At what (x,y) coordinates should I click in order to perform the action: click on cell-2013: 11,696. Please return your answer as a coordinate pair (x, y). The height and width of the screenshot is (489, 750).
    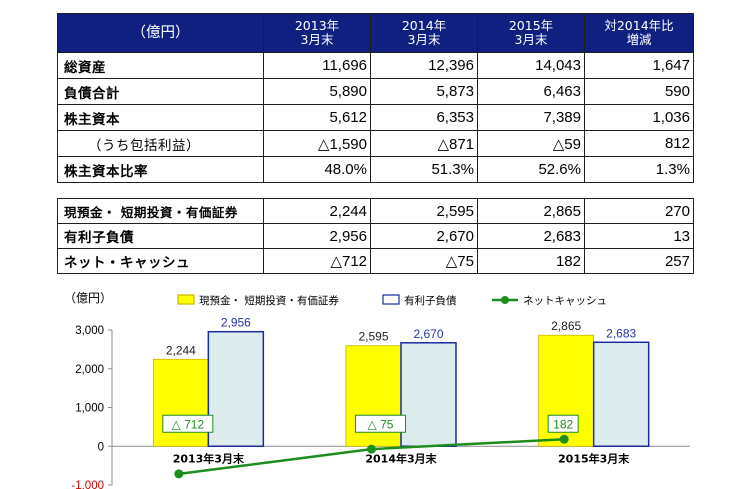
    Looking at the image, I should click on (317, 65).